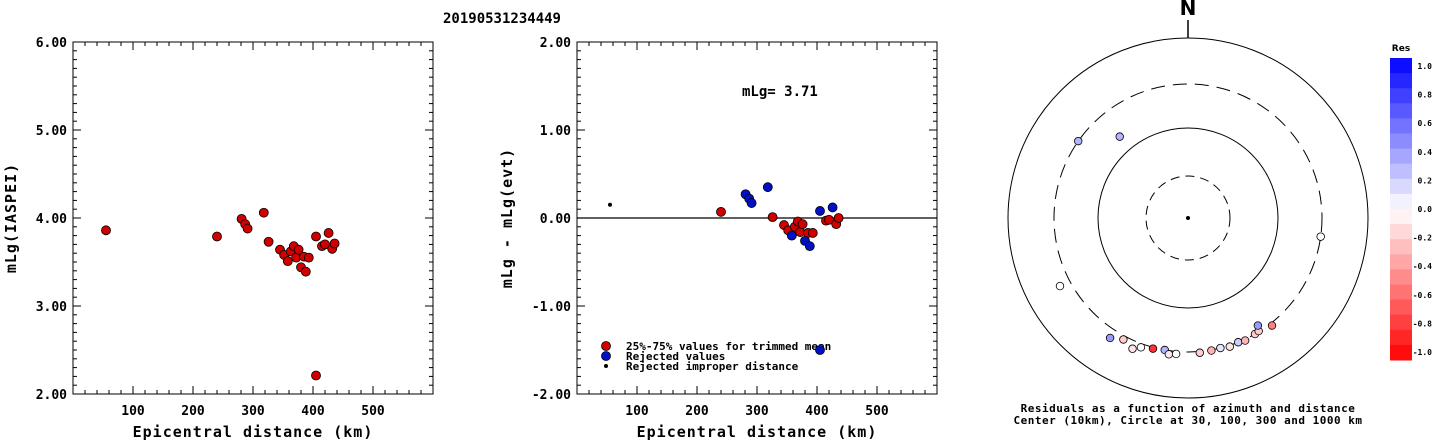 The width and height of the screenshot is (1437, 441). What do you see at coordinates (502, 19) in the screenshot?
I see `figure-title: 20190531234449` at bounding box center [502, 19].